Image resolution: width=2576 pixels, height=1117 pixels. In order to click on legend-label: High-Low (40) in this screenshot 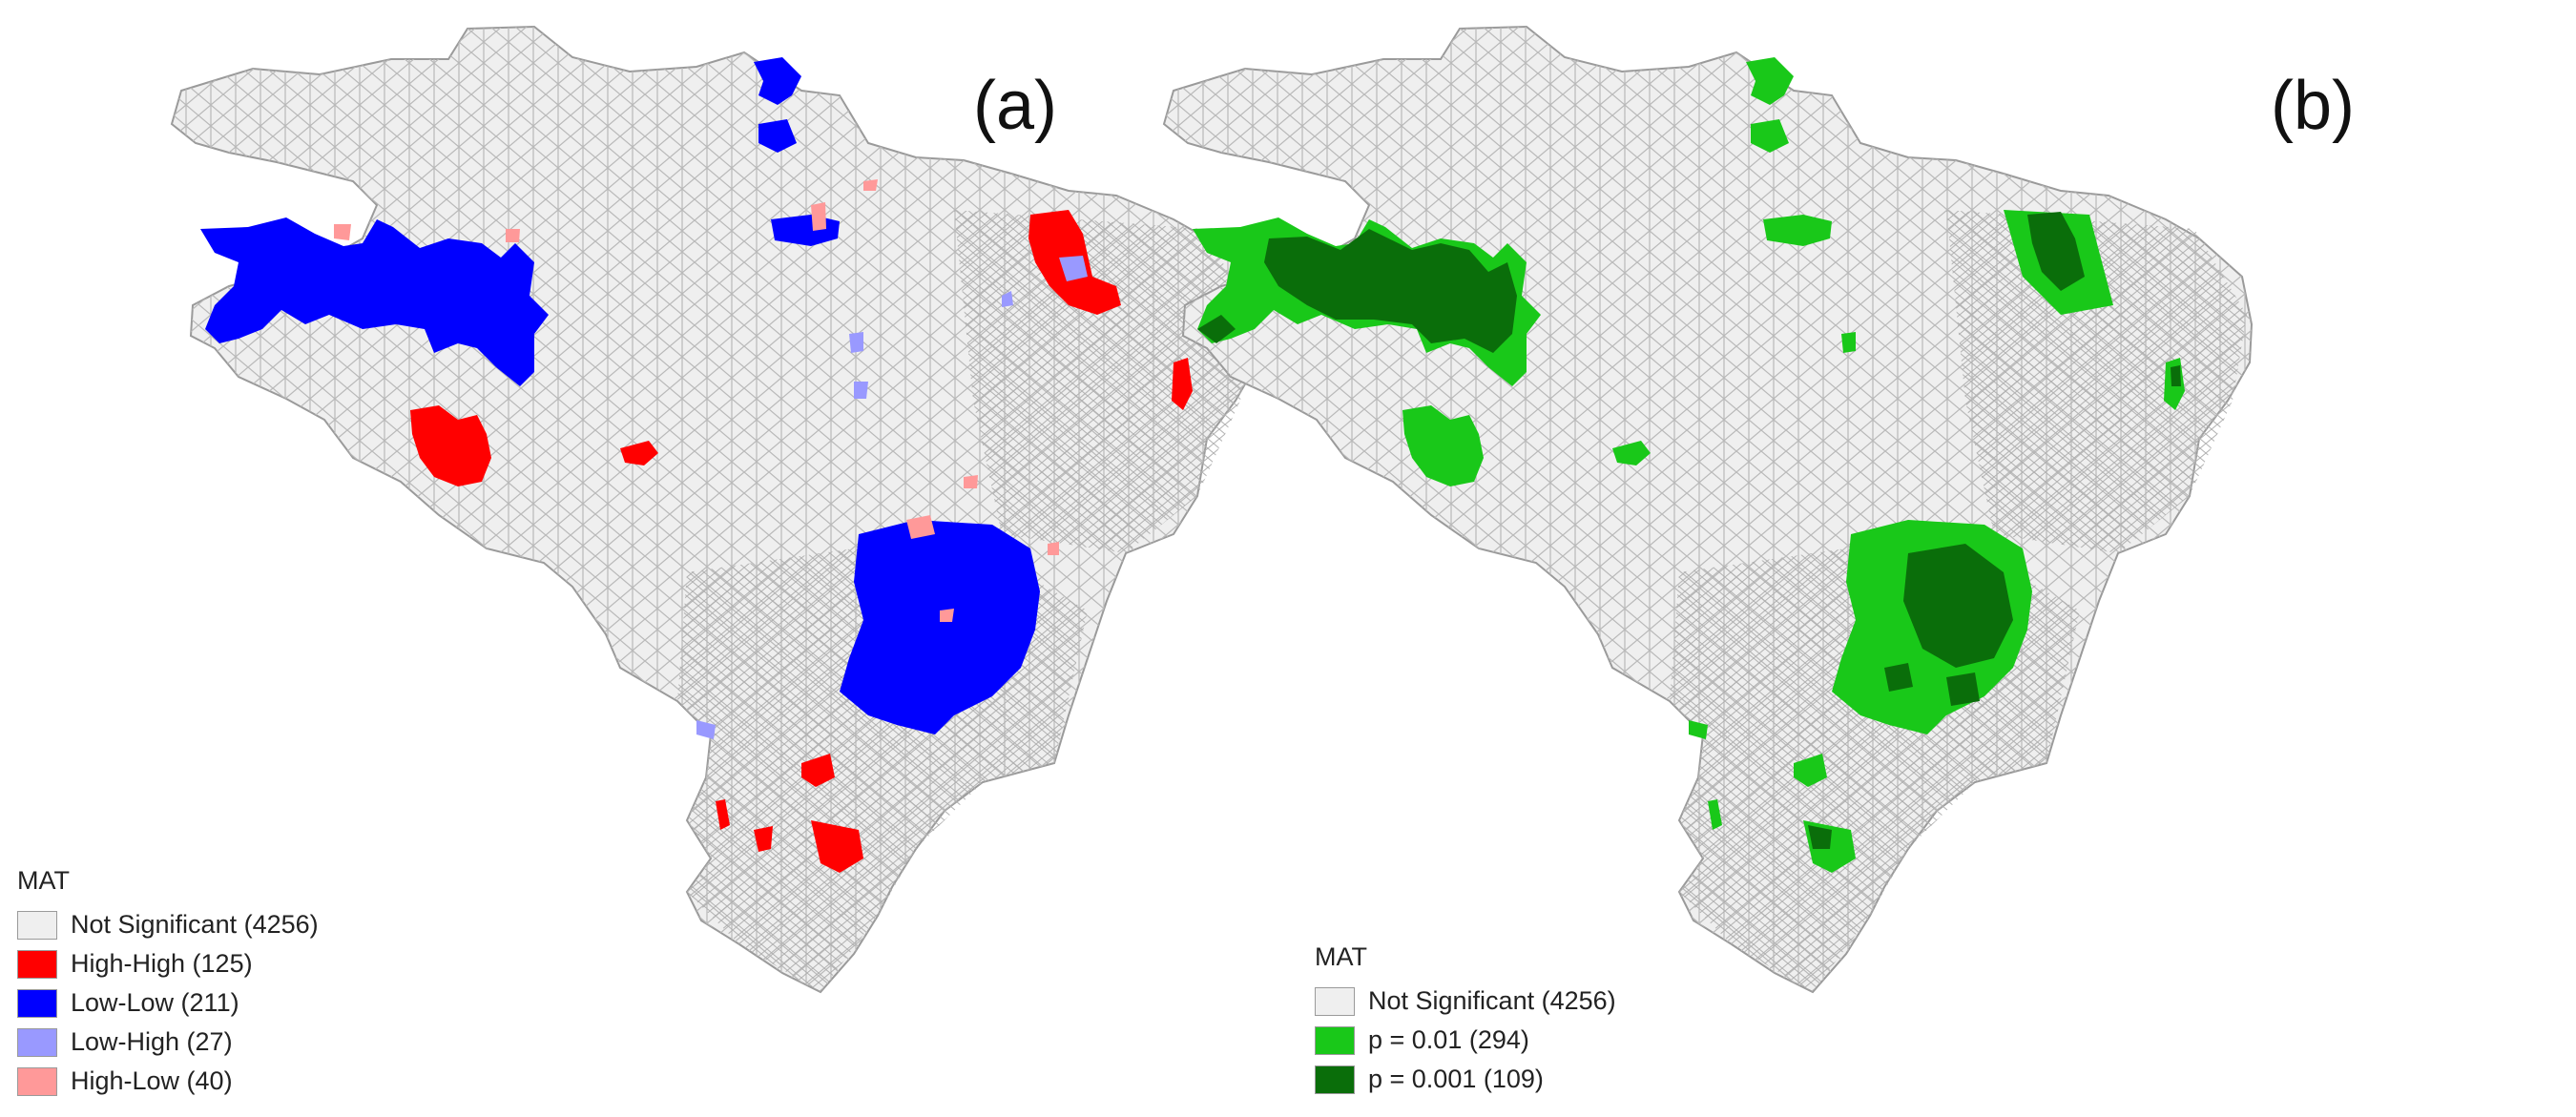, I will do `click(152, 1080)`.